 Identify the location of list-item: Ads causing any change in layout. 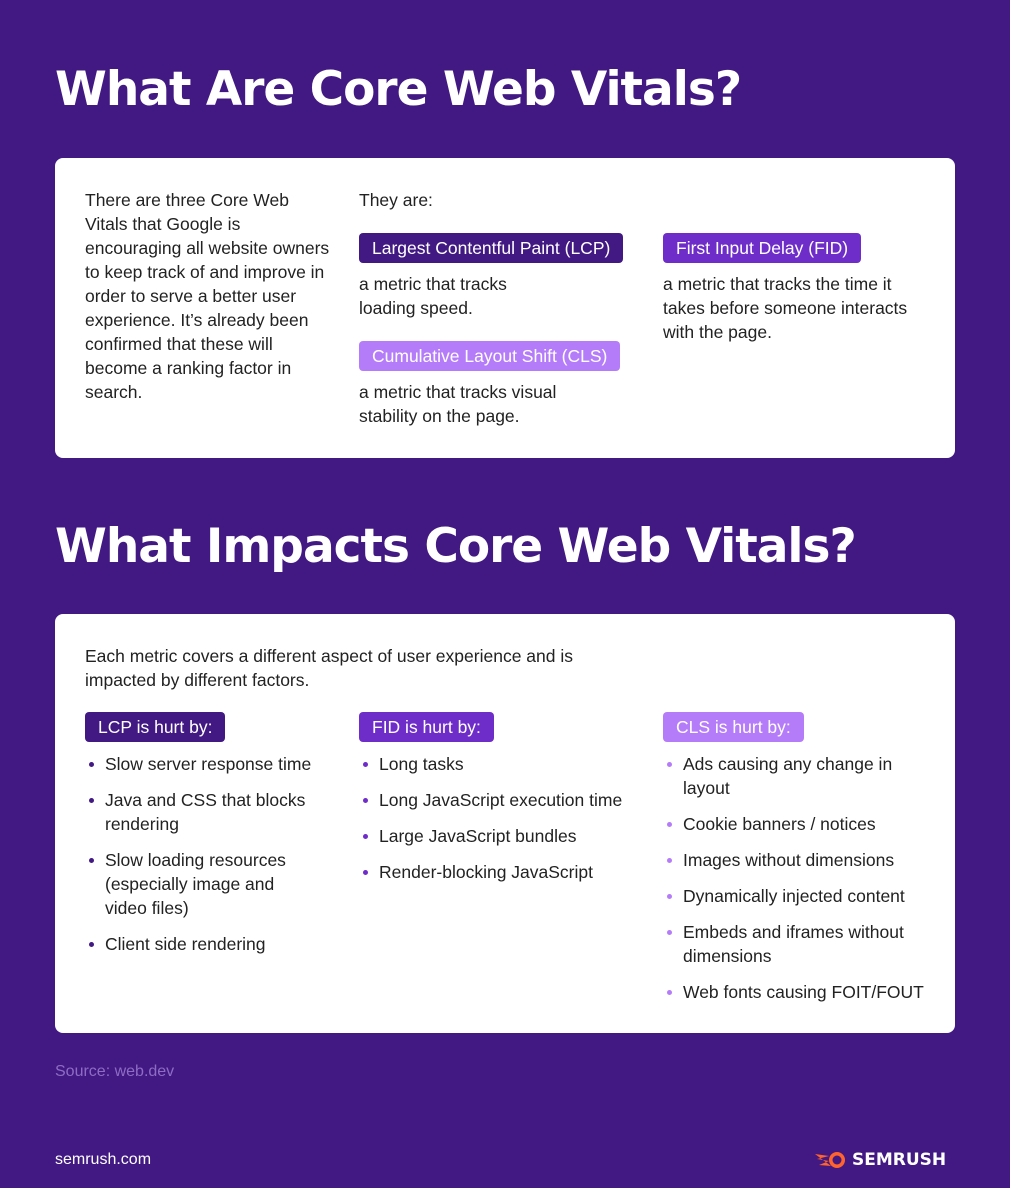
(783, 776).